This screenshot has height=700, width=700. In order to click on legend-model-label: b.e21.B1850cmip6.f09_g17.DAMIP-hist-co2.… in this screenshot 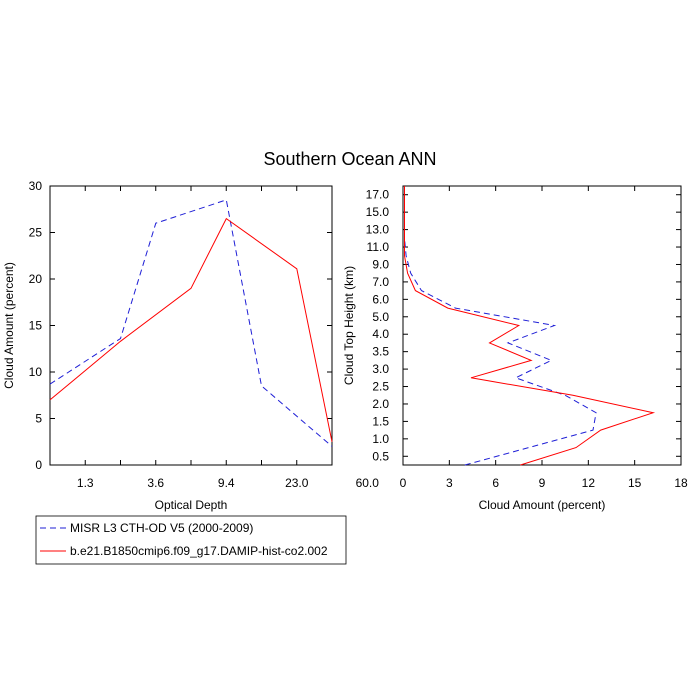, I will do `click(199, 551)`.